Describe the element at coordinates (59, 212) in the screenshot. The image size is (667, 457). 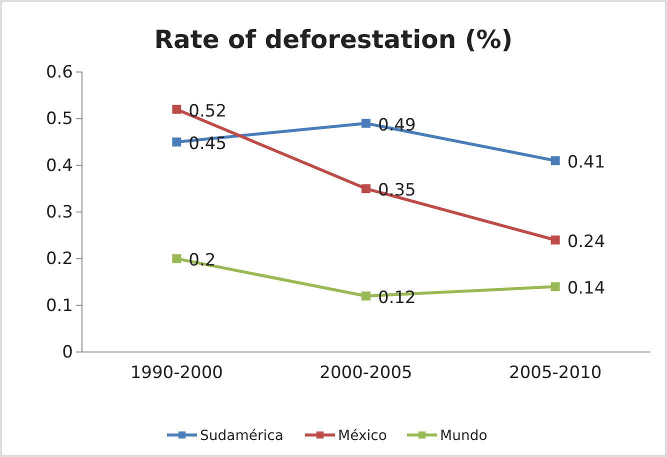
I see `y-tick-label: 0.3` at that location.